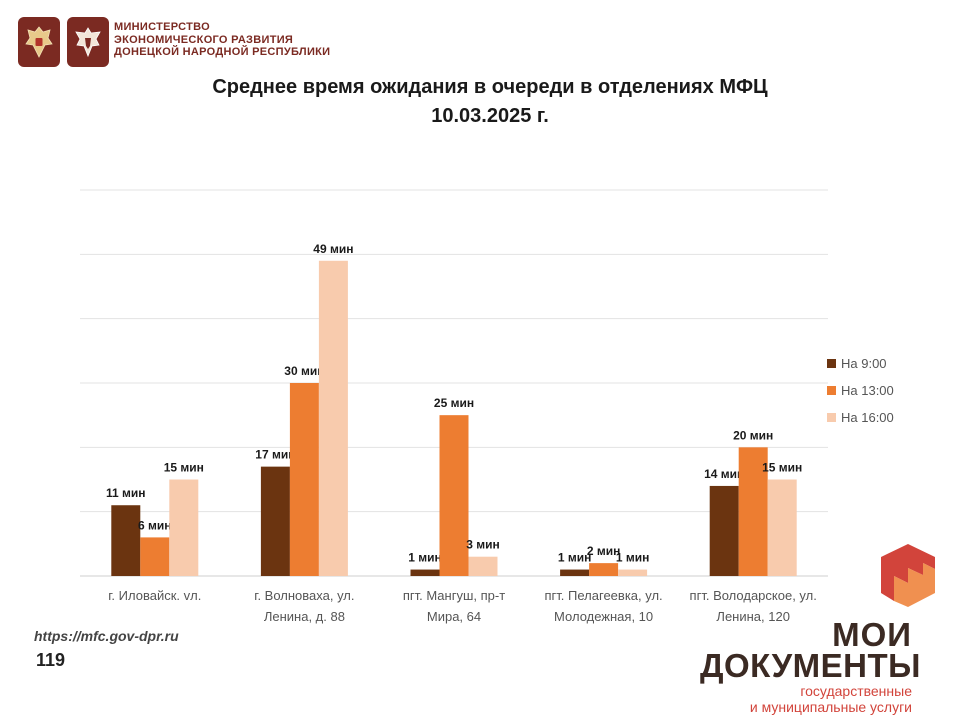  Describe the element at coordinates (204, 39) in the screenshot. I see `ministry-line-2: ЭКОНОМИЧЕСКОГО РАЗВИТИЯ` at that location.